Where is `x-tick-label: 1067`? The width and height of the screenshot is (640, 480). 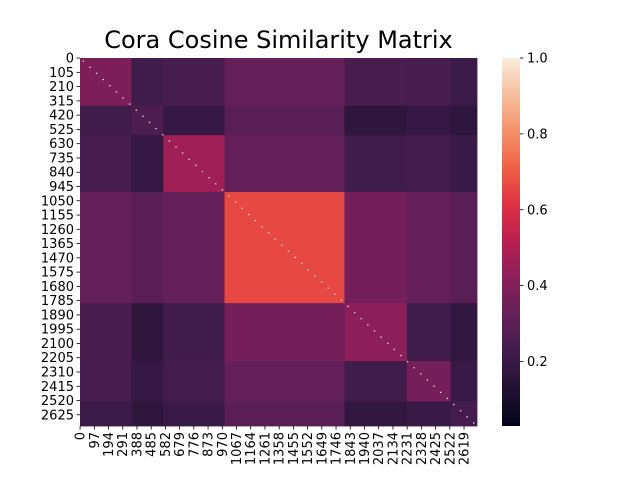 x-tick-label: 1067 is located at coordinates (237, 448).